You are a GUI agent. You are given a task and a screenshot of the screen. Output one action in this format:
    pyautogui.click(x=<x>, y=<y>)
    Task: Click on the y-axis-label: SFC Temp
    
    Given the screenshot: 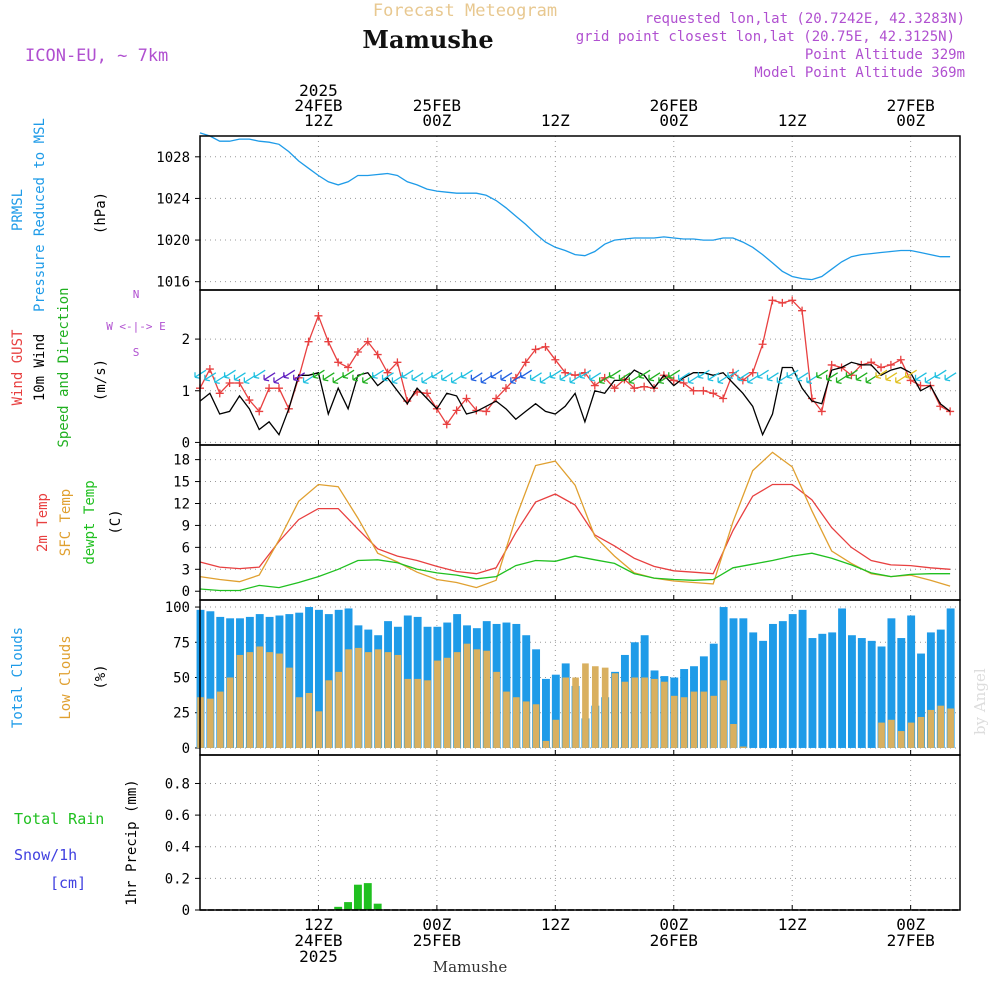 What is the action you would take?
    pyautogui.click(x=66, y=522)
    